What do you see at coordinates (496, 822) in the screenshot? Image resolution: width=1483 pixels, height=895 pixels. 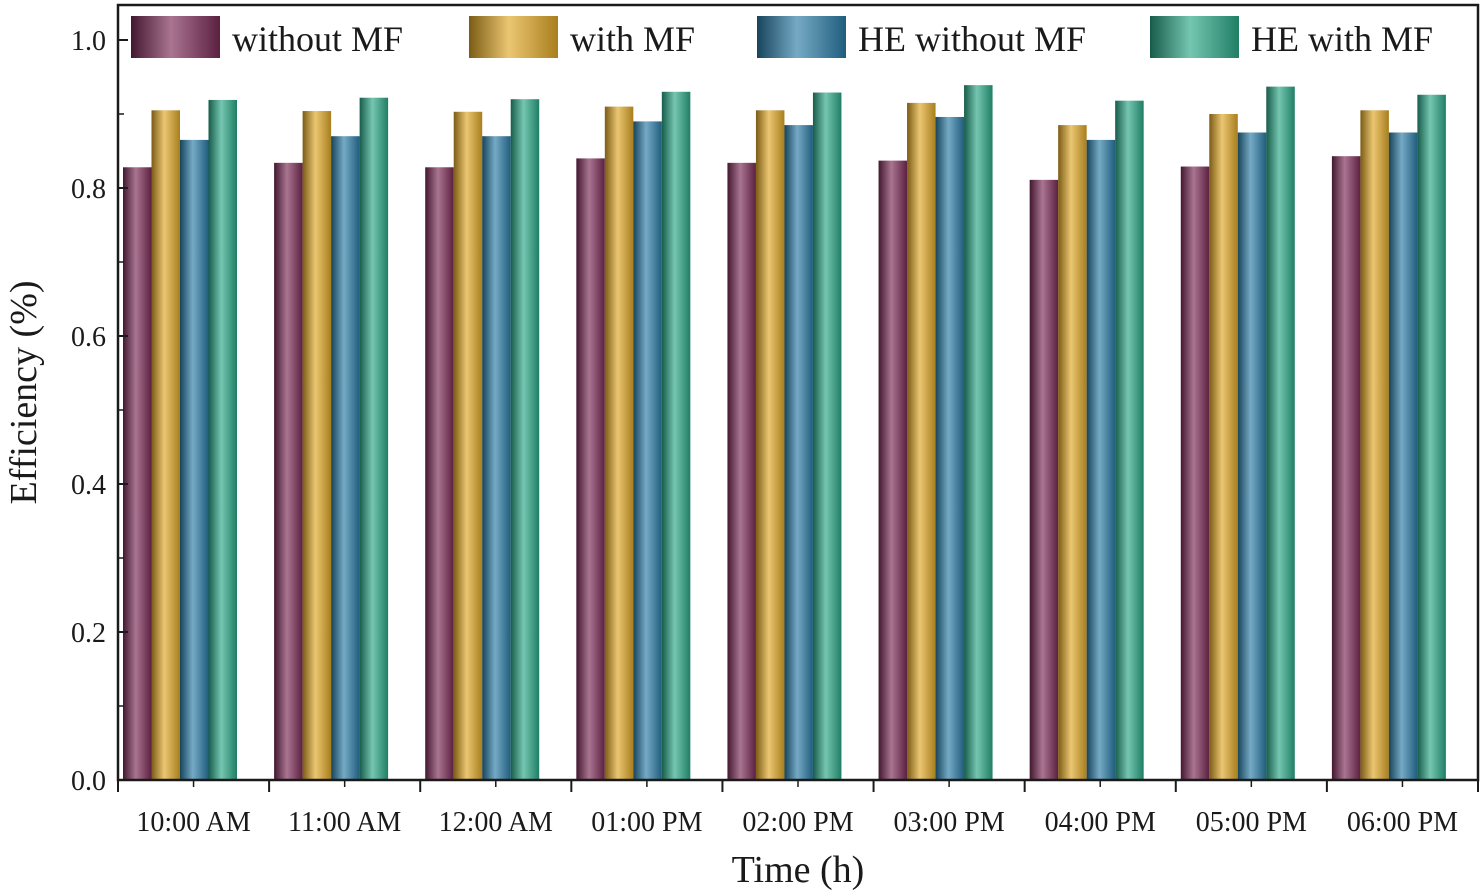 I see `x-tick-label: 12:00 AM` at bounding box center [496, 822].